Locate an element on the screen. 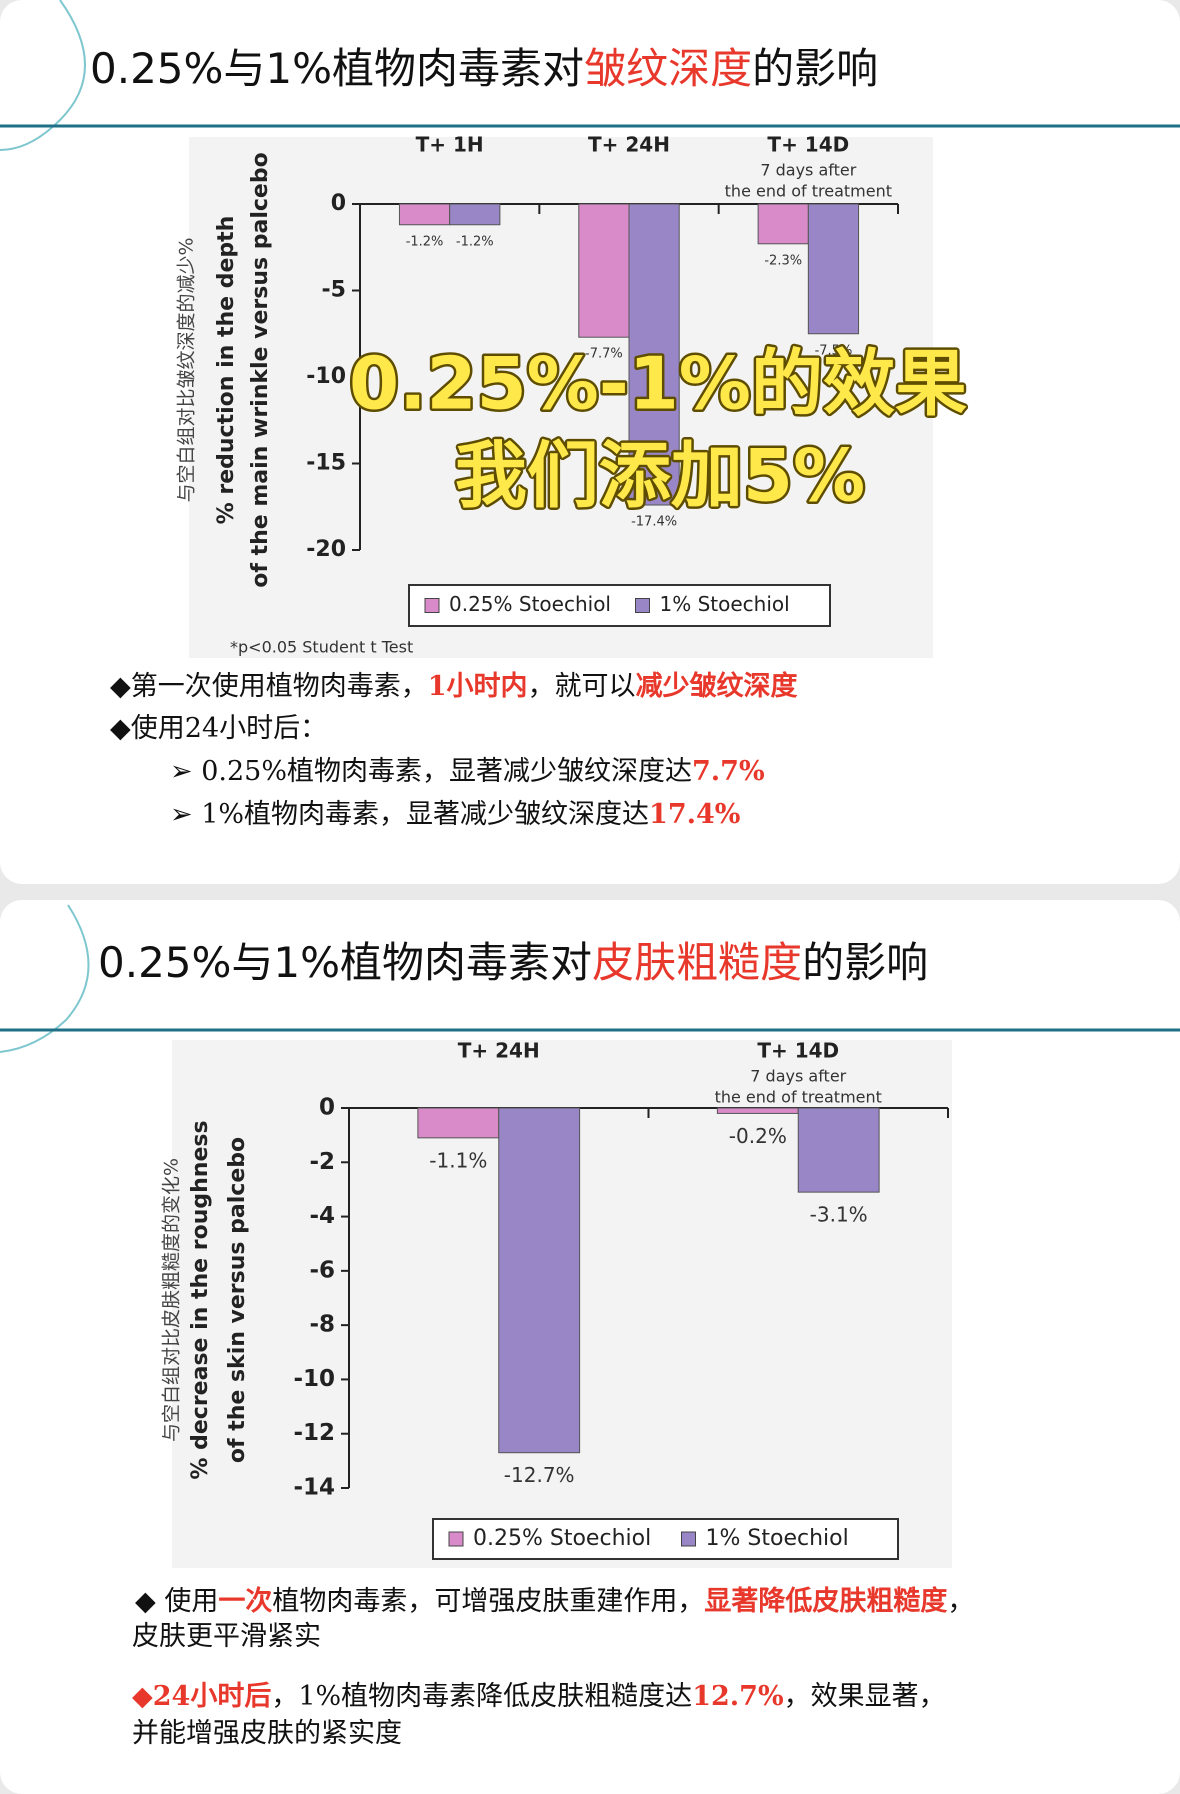 The width and height of the screenshot is (1180, 1794). y-tick-label: -12 is located at coordinates (314, 1433).